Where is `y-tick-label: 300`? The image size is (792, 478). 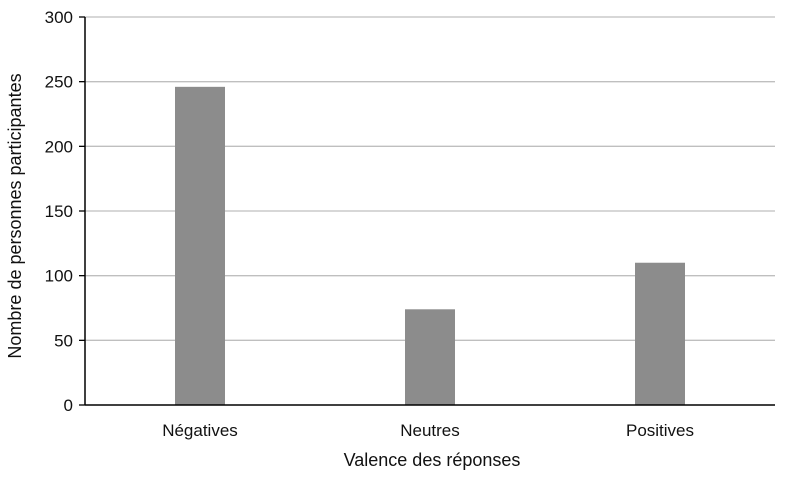 y-tick-label: 300 is located at coordinates (59, 17).